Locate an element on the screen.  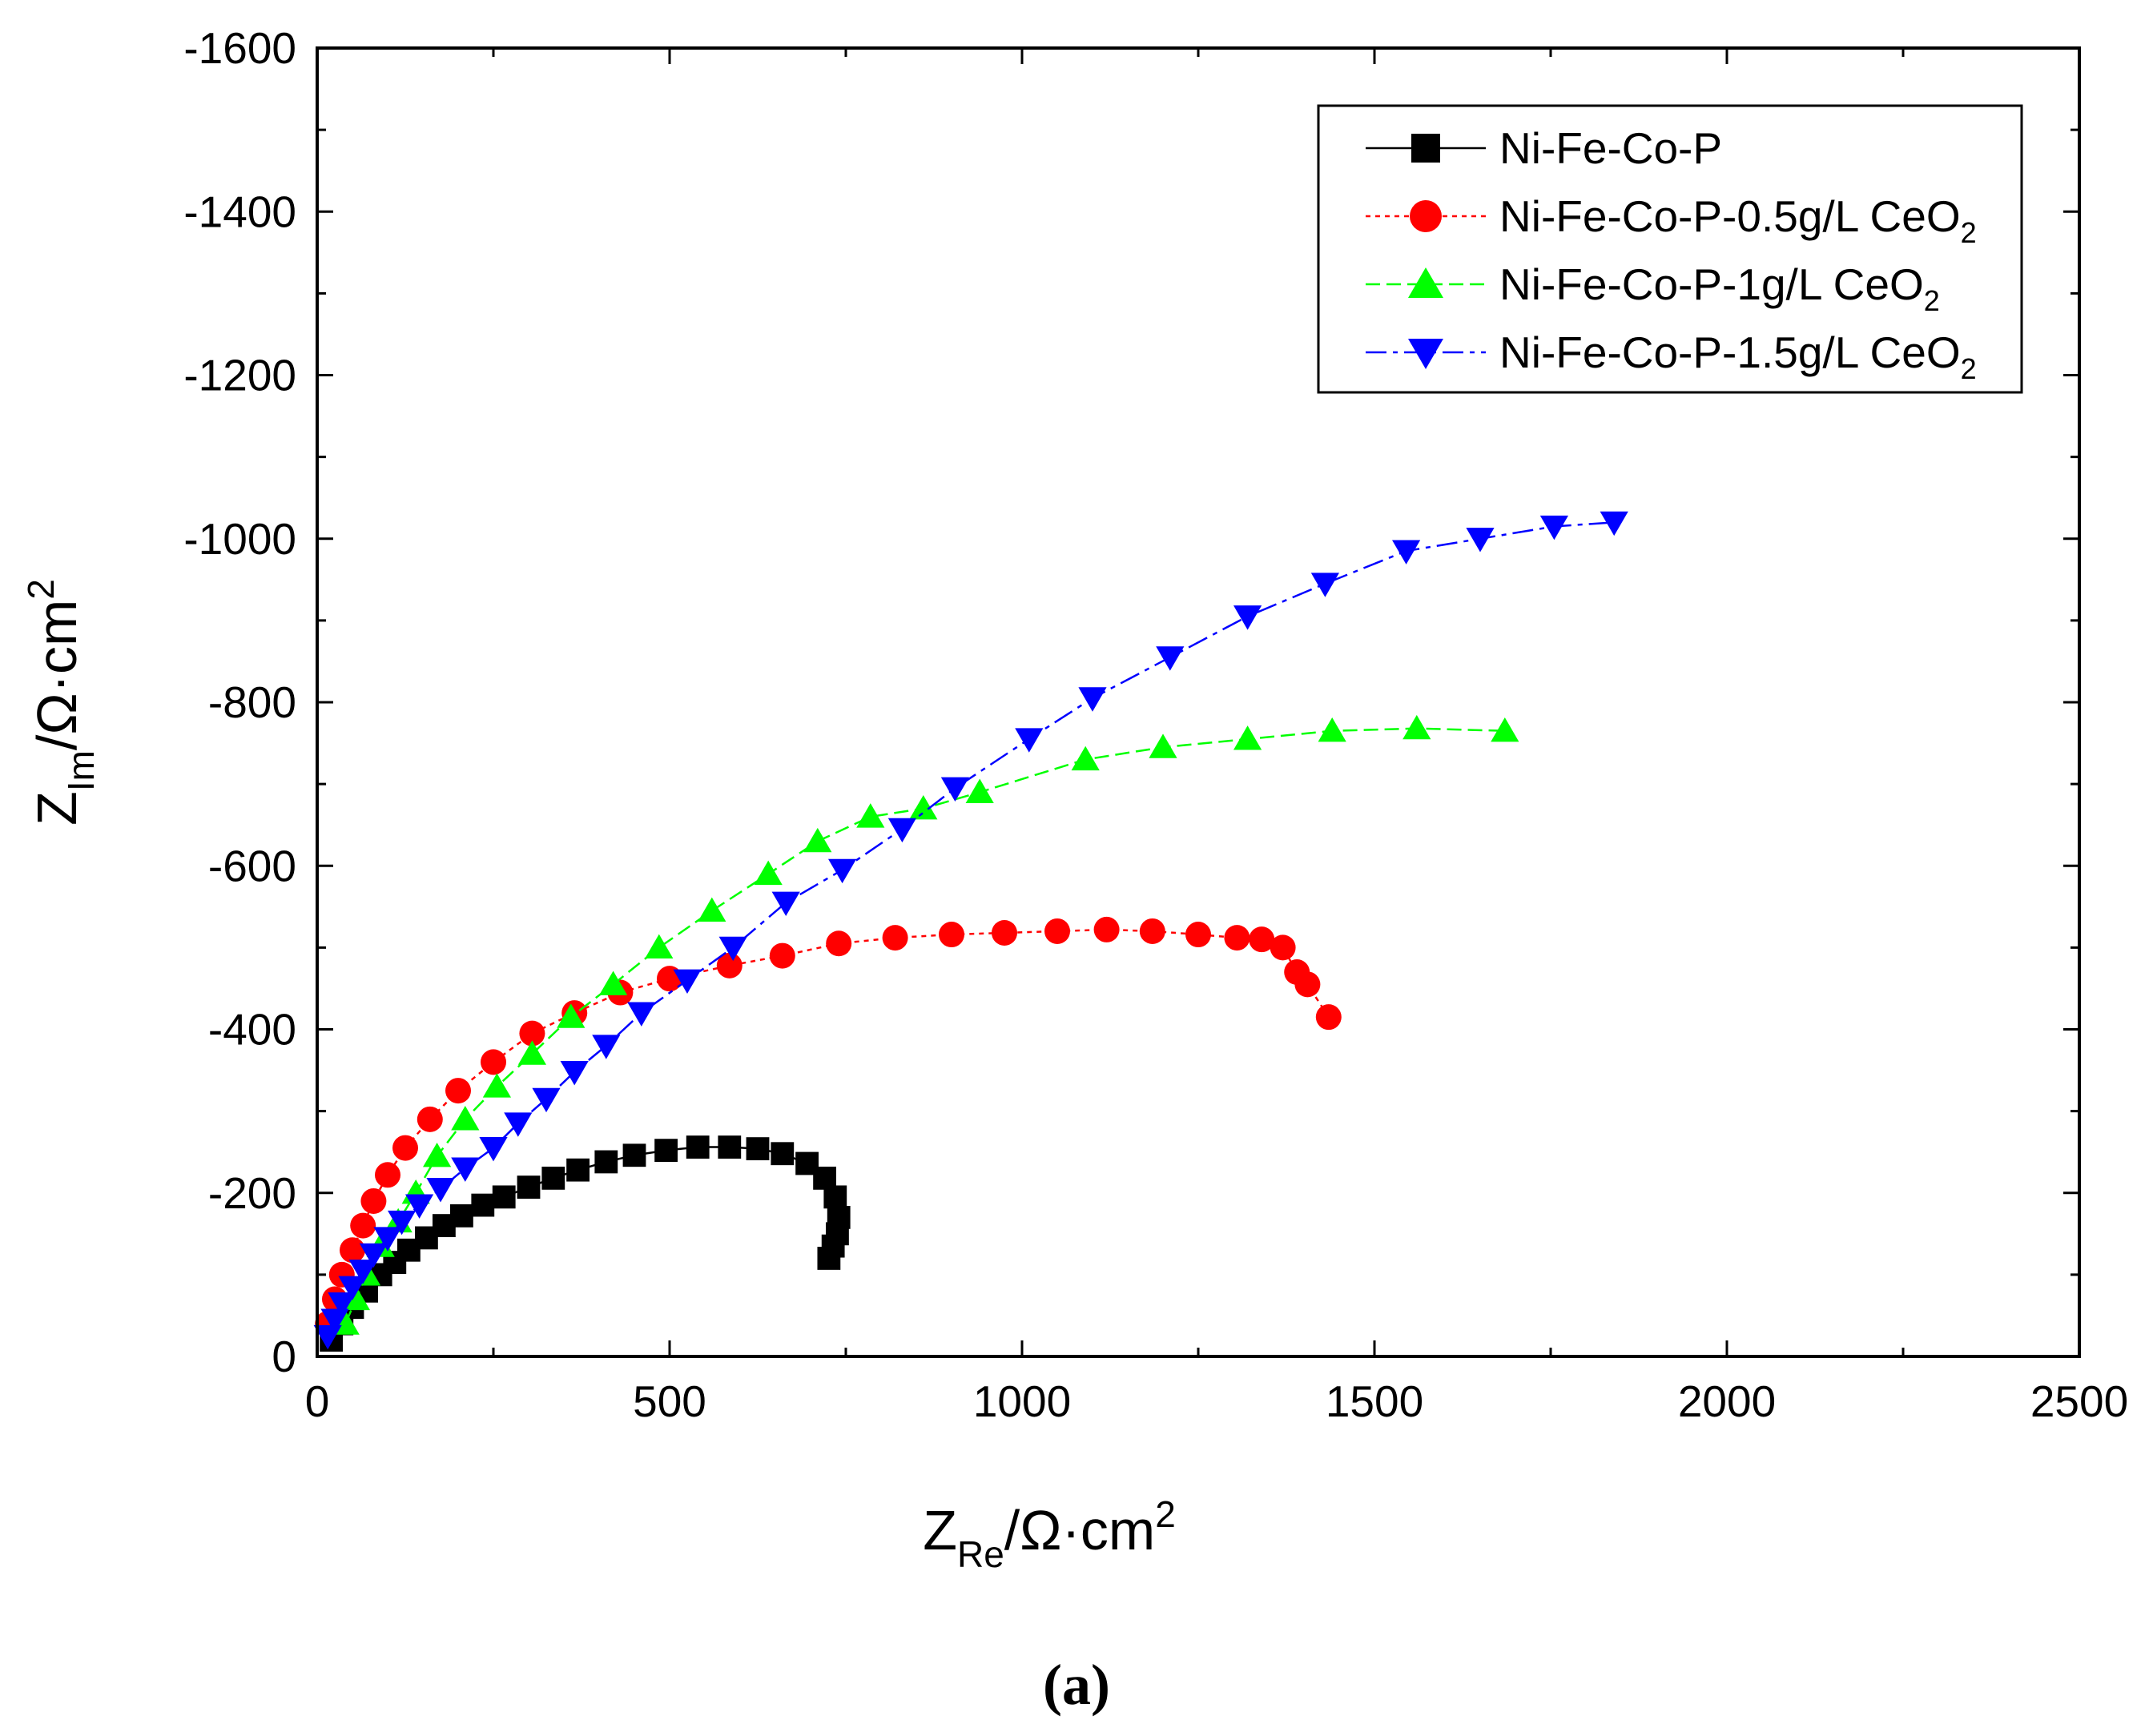
y-tick-label: -800 is located at coordinates (252, 702).